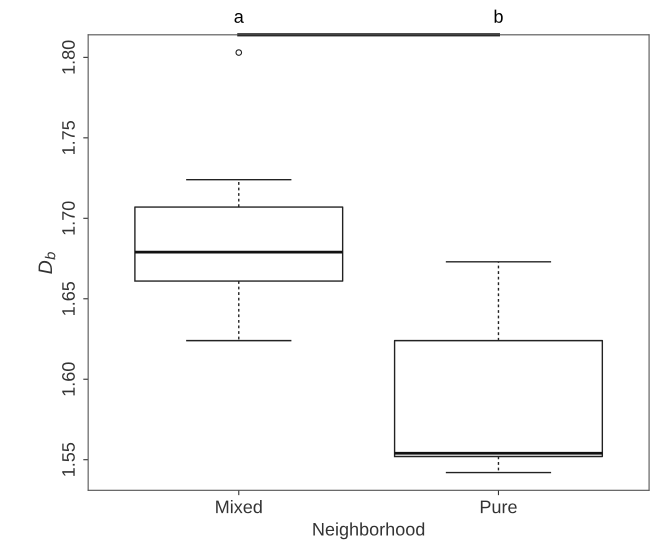  Describe the element at coordinates (68, 57) in the screenshot. I see `y-tick-label: 1.80` at that location.